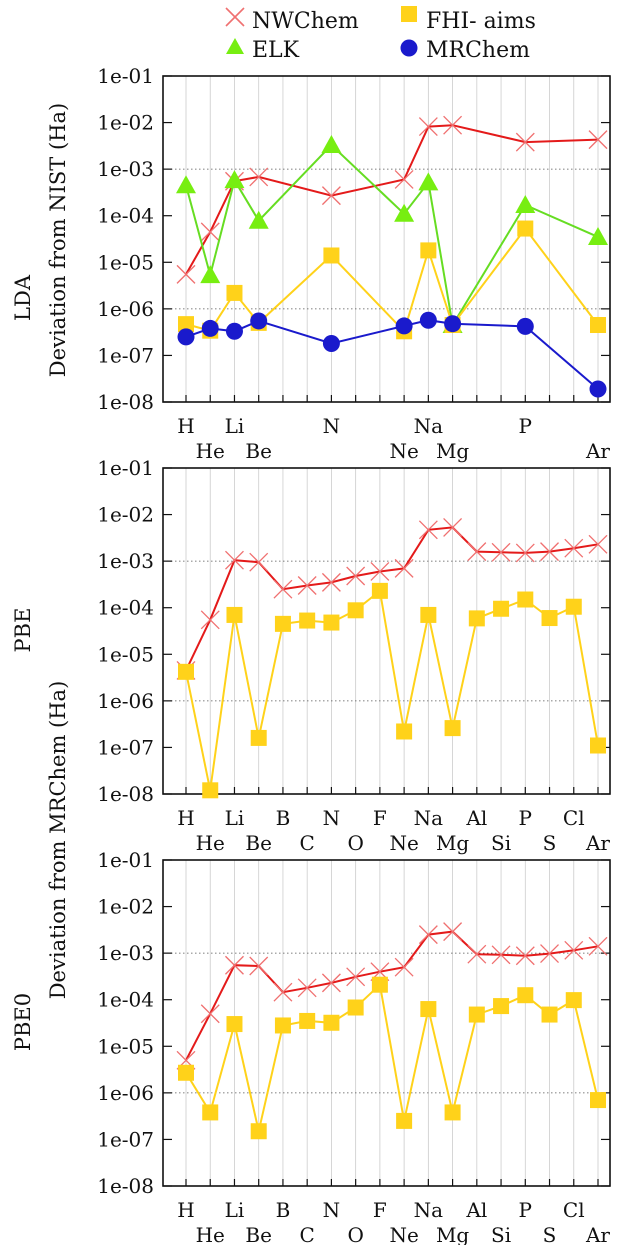 The height and width of the screenshot is (1245, 620). I want to click on series-mrchem, so click(392, 354).